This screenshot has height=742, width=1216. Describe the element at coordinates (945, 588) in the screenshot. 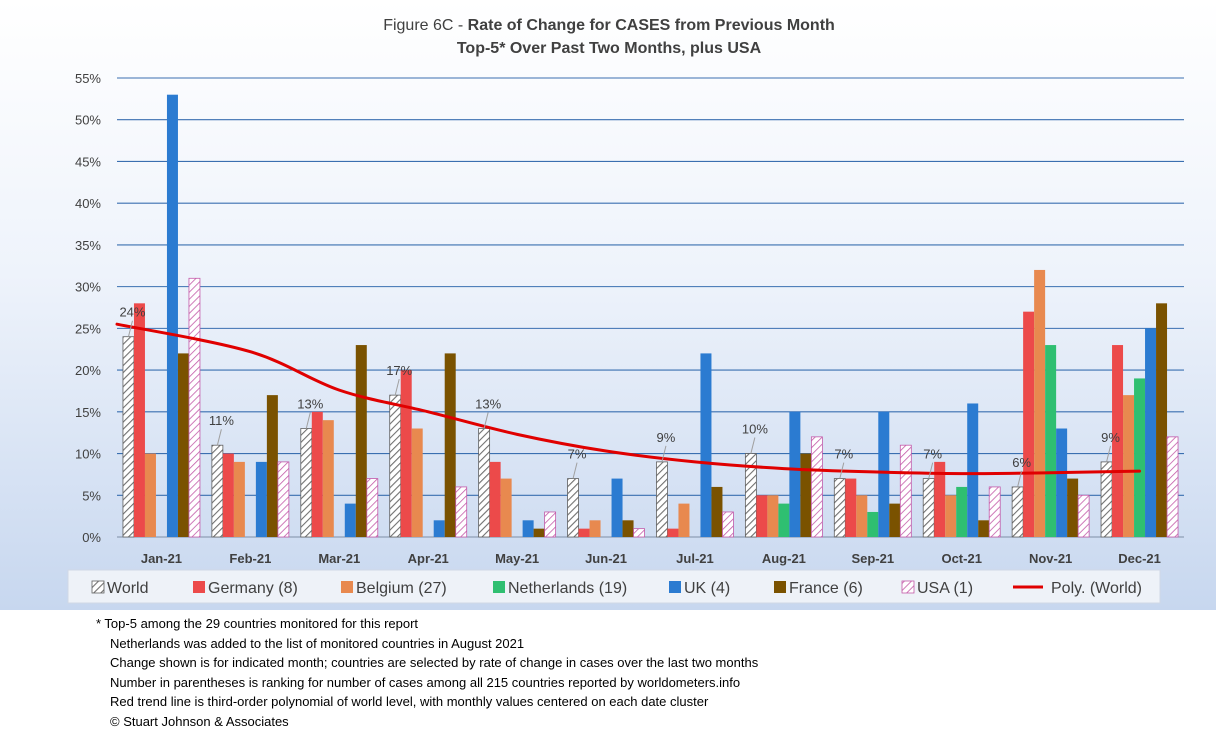

I see `legend-label: USA (1)` at that location.